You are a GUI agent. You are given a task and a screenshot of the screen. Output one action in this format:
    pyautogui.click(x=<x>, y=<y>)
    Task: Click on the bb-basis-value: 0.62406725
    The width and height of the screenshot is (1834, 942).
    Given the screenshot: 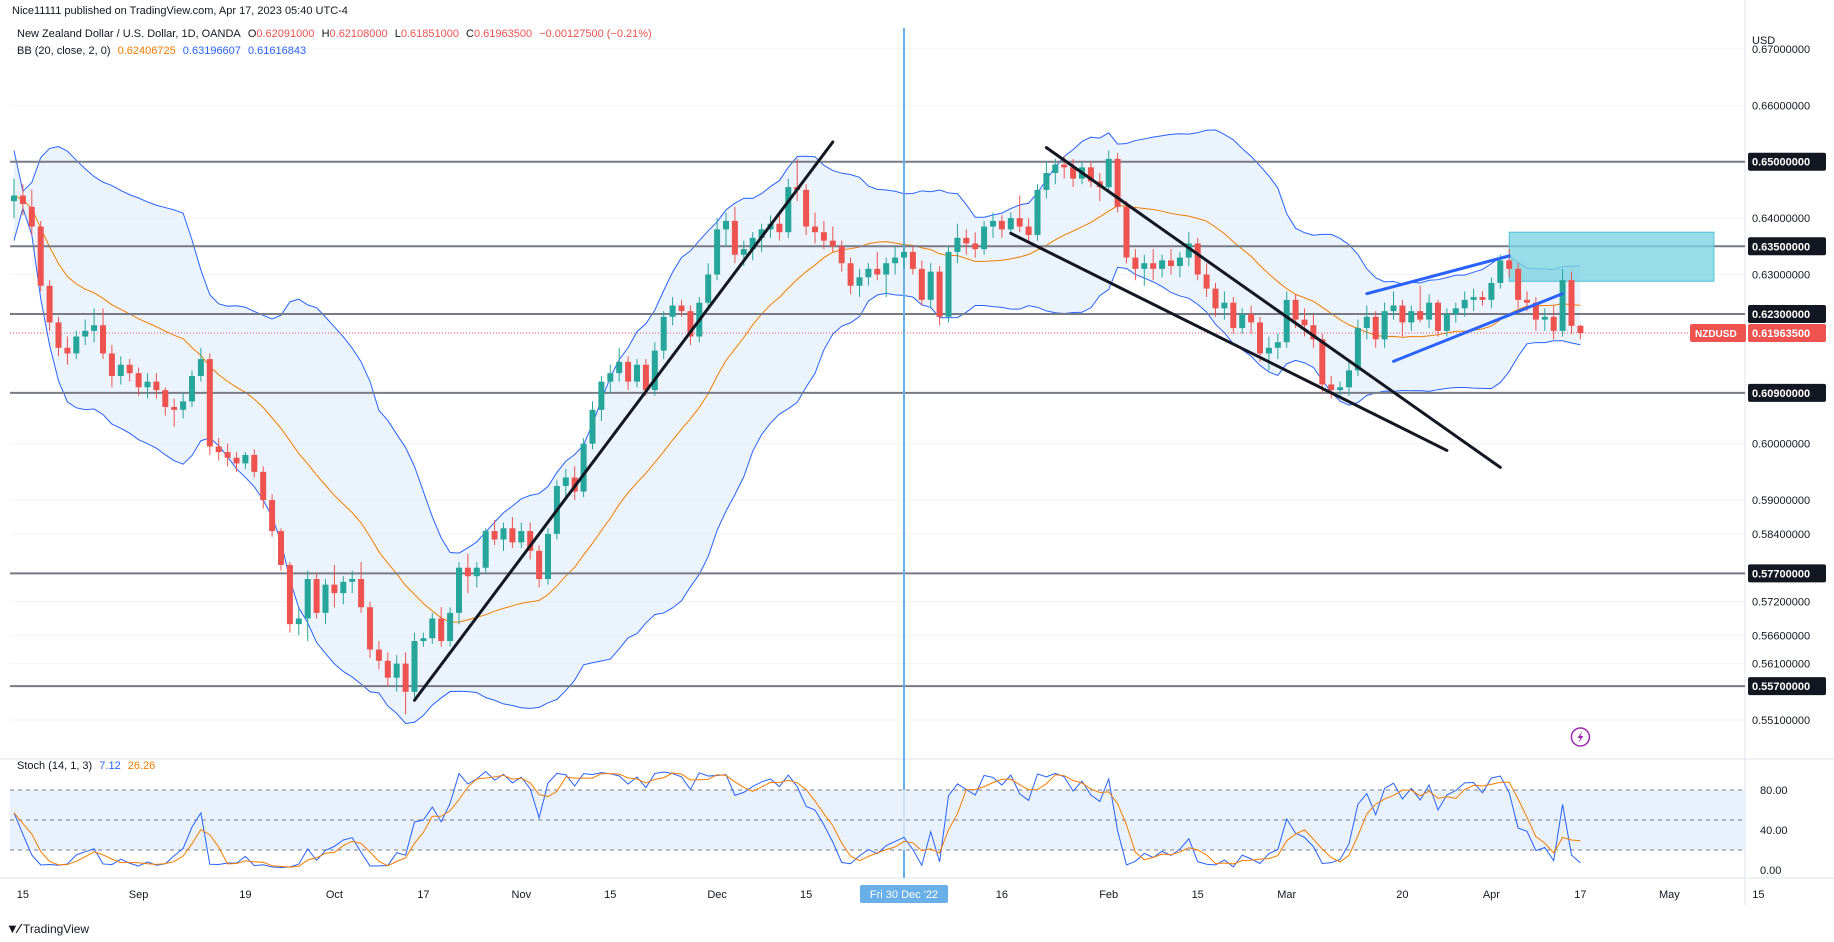 What is the action you would take?
    pyautogui.click(x=146, y=51)
    